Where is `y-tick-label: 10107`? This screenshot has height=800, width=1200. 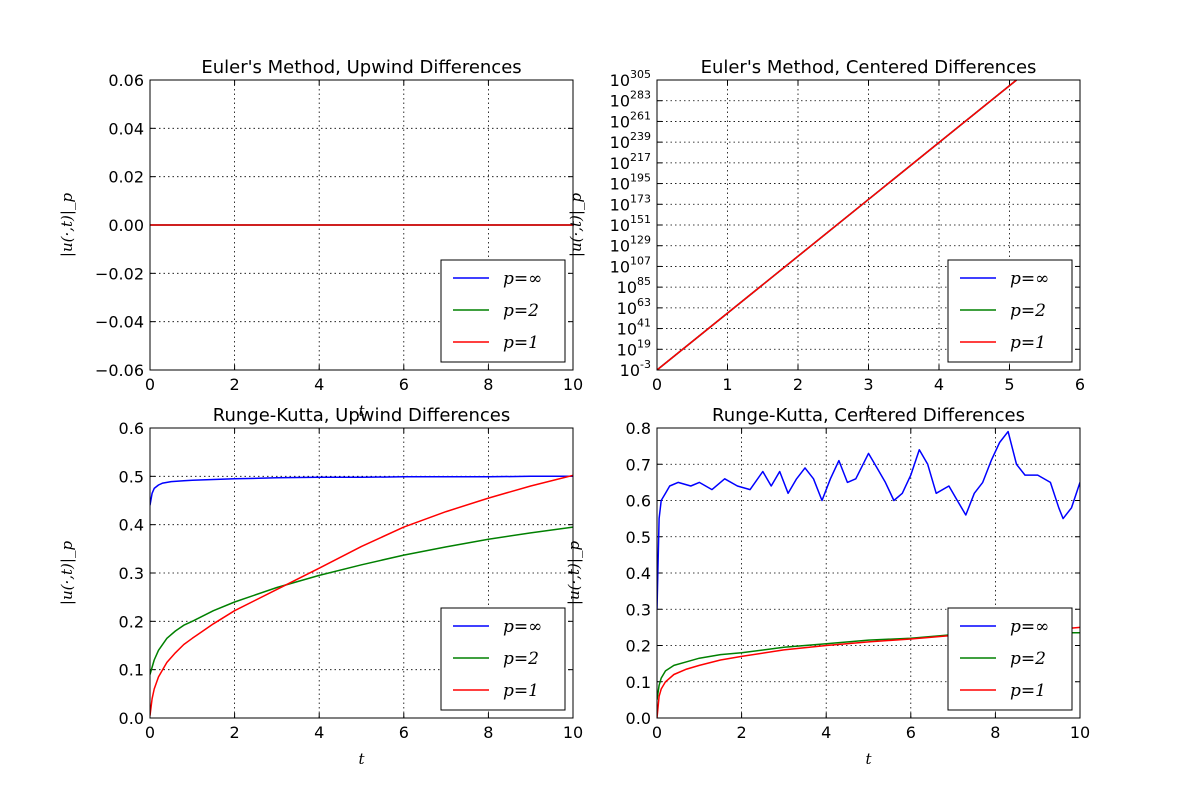
y-tick-label: 10107 is located at coordinates (630, 265).